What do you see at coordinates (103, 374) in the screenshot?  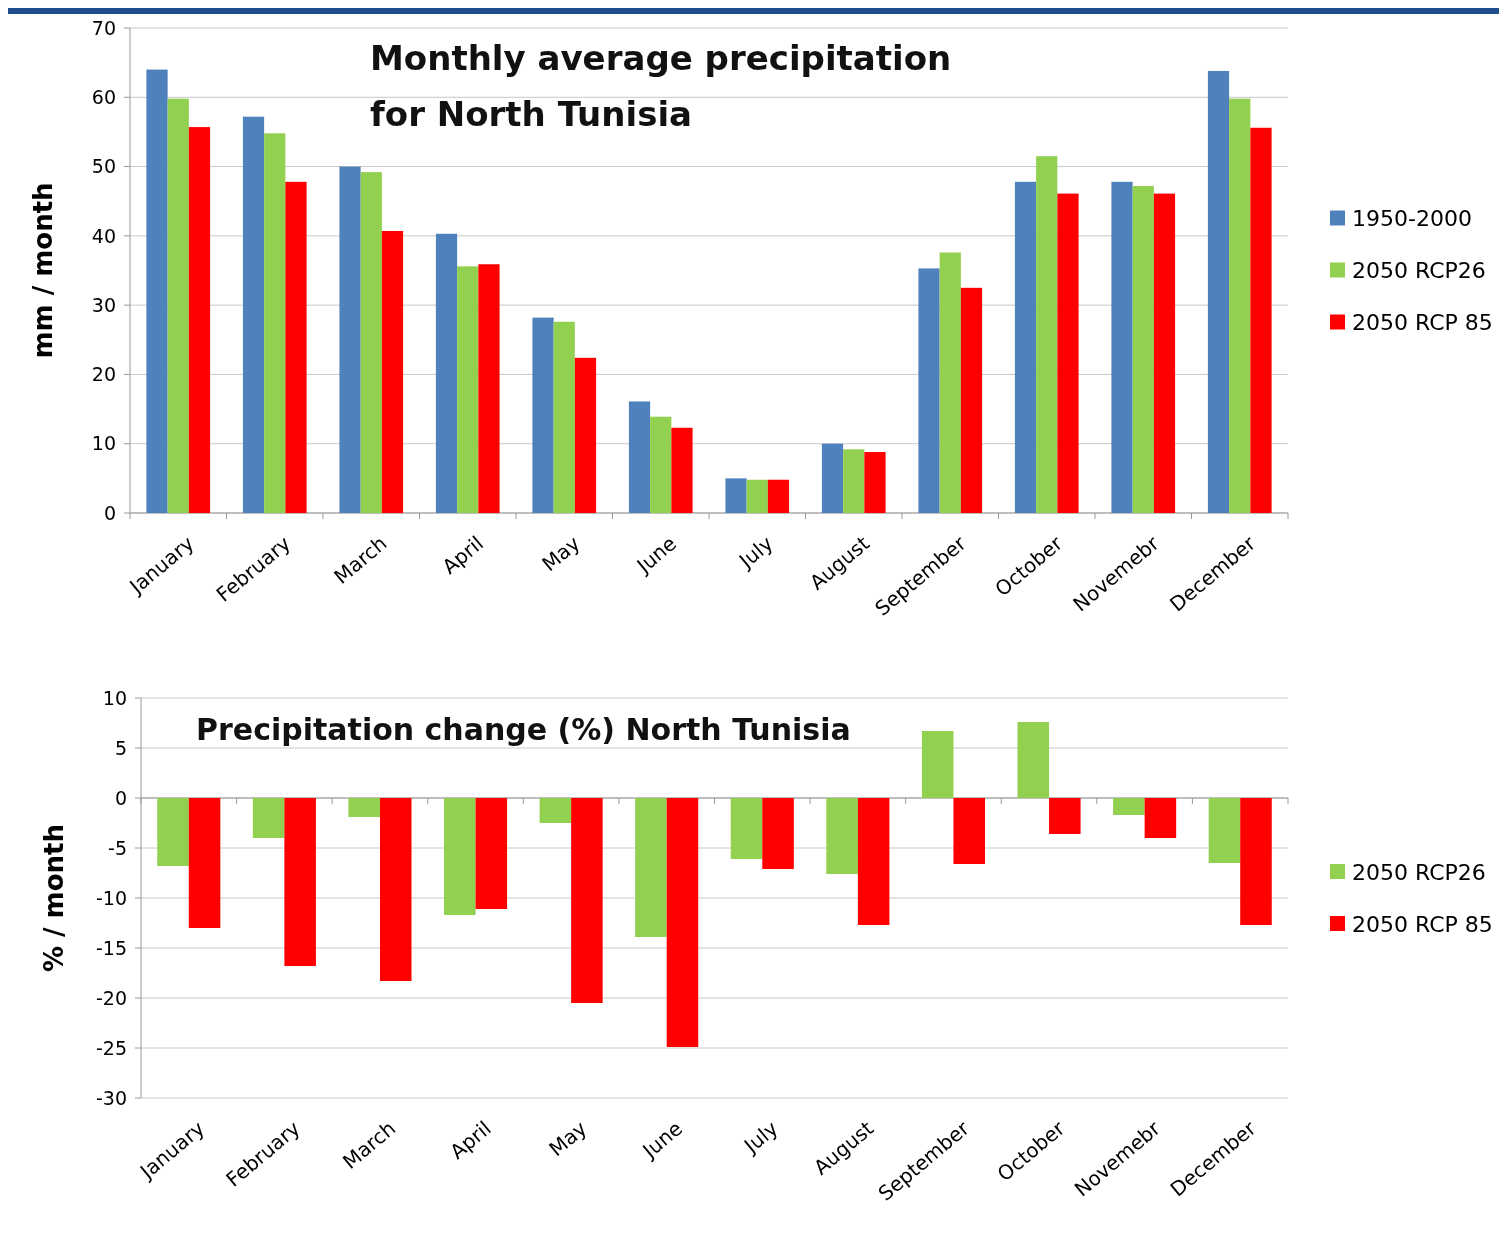 I see `y-tick-label: 20` at bounding box center [103, 374].